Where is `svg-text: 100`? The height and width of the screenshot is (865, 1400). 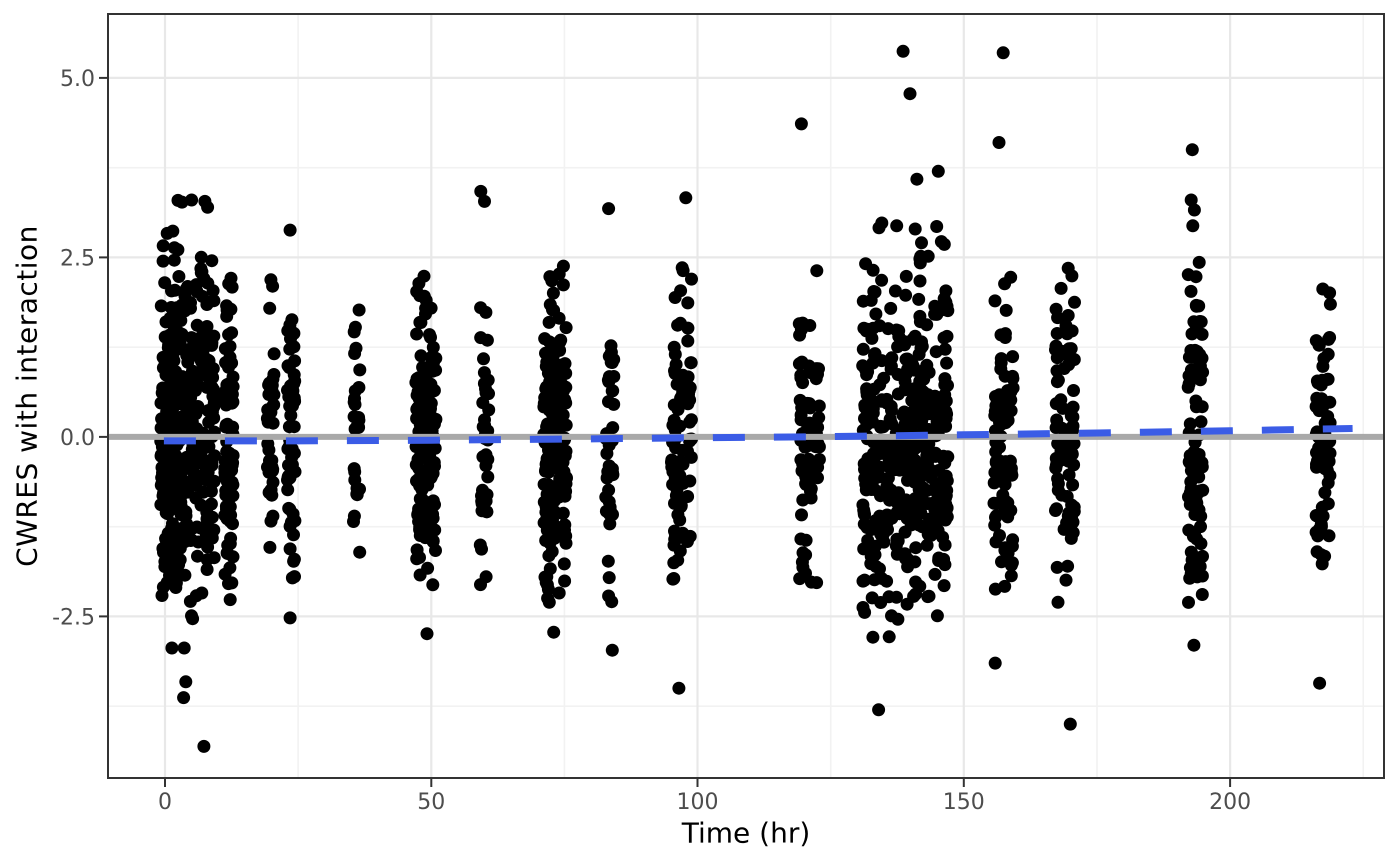
svg-text: 100 is located at coordinates (698, 802).